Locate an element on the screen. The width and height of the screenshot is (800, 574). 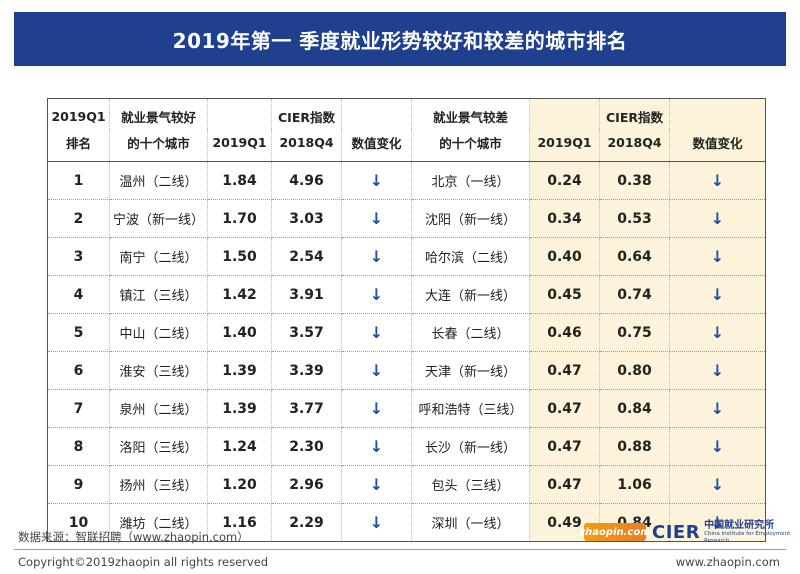
header-good-q1-blank is located at coordinates (239, 113).